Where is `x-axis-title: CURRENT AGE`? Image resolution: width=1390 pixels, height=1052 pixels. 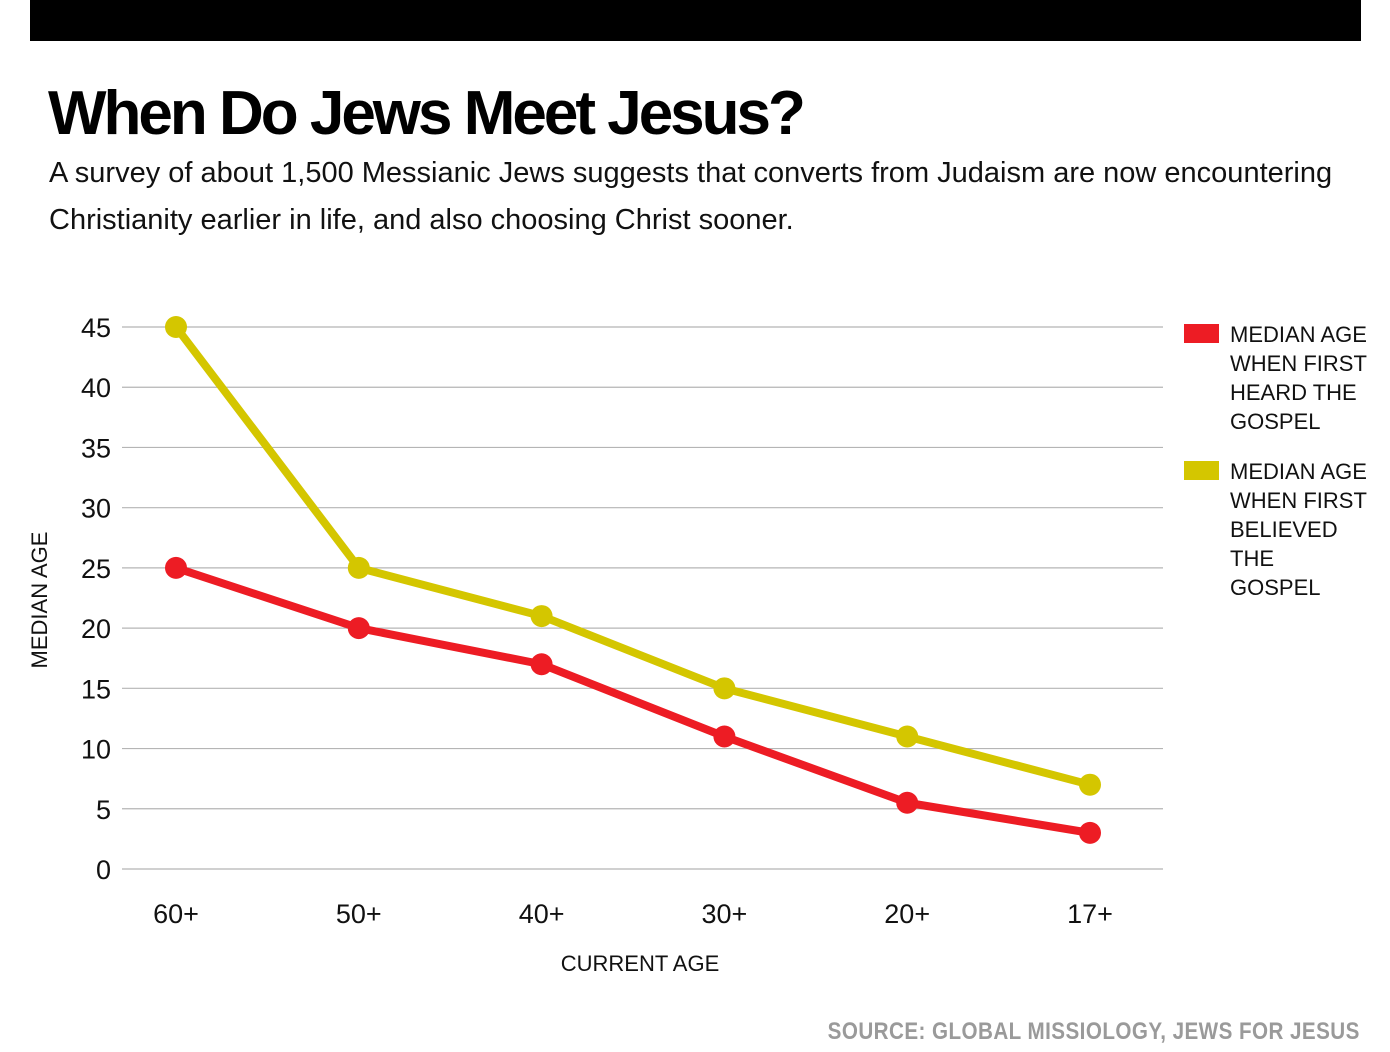
x-axis-title: CURRENT AGE is located at coordinates (640, 963).